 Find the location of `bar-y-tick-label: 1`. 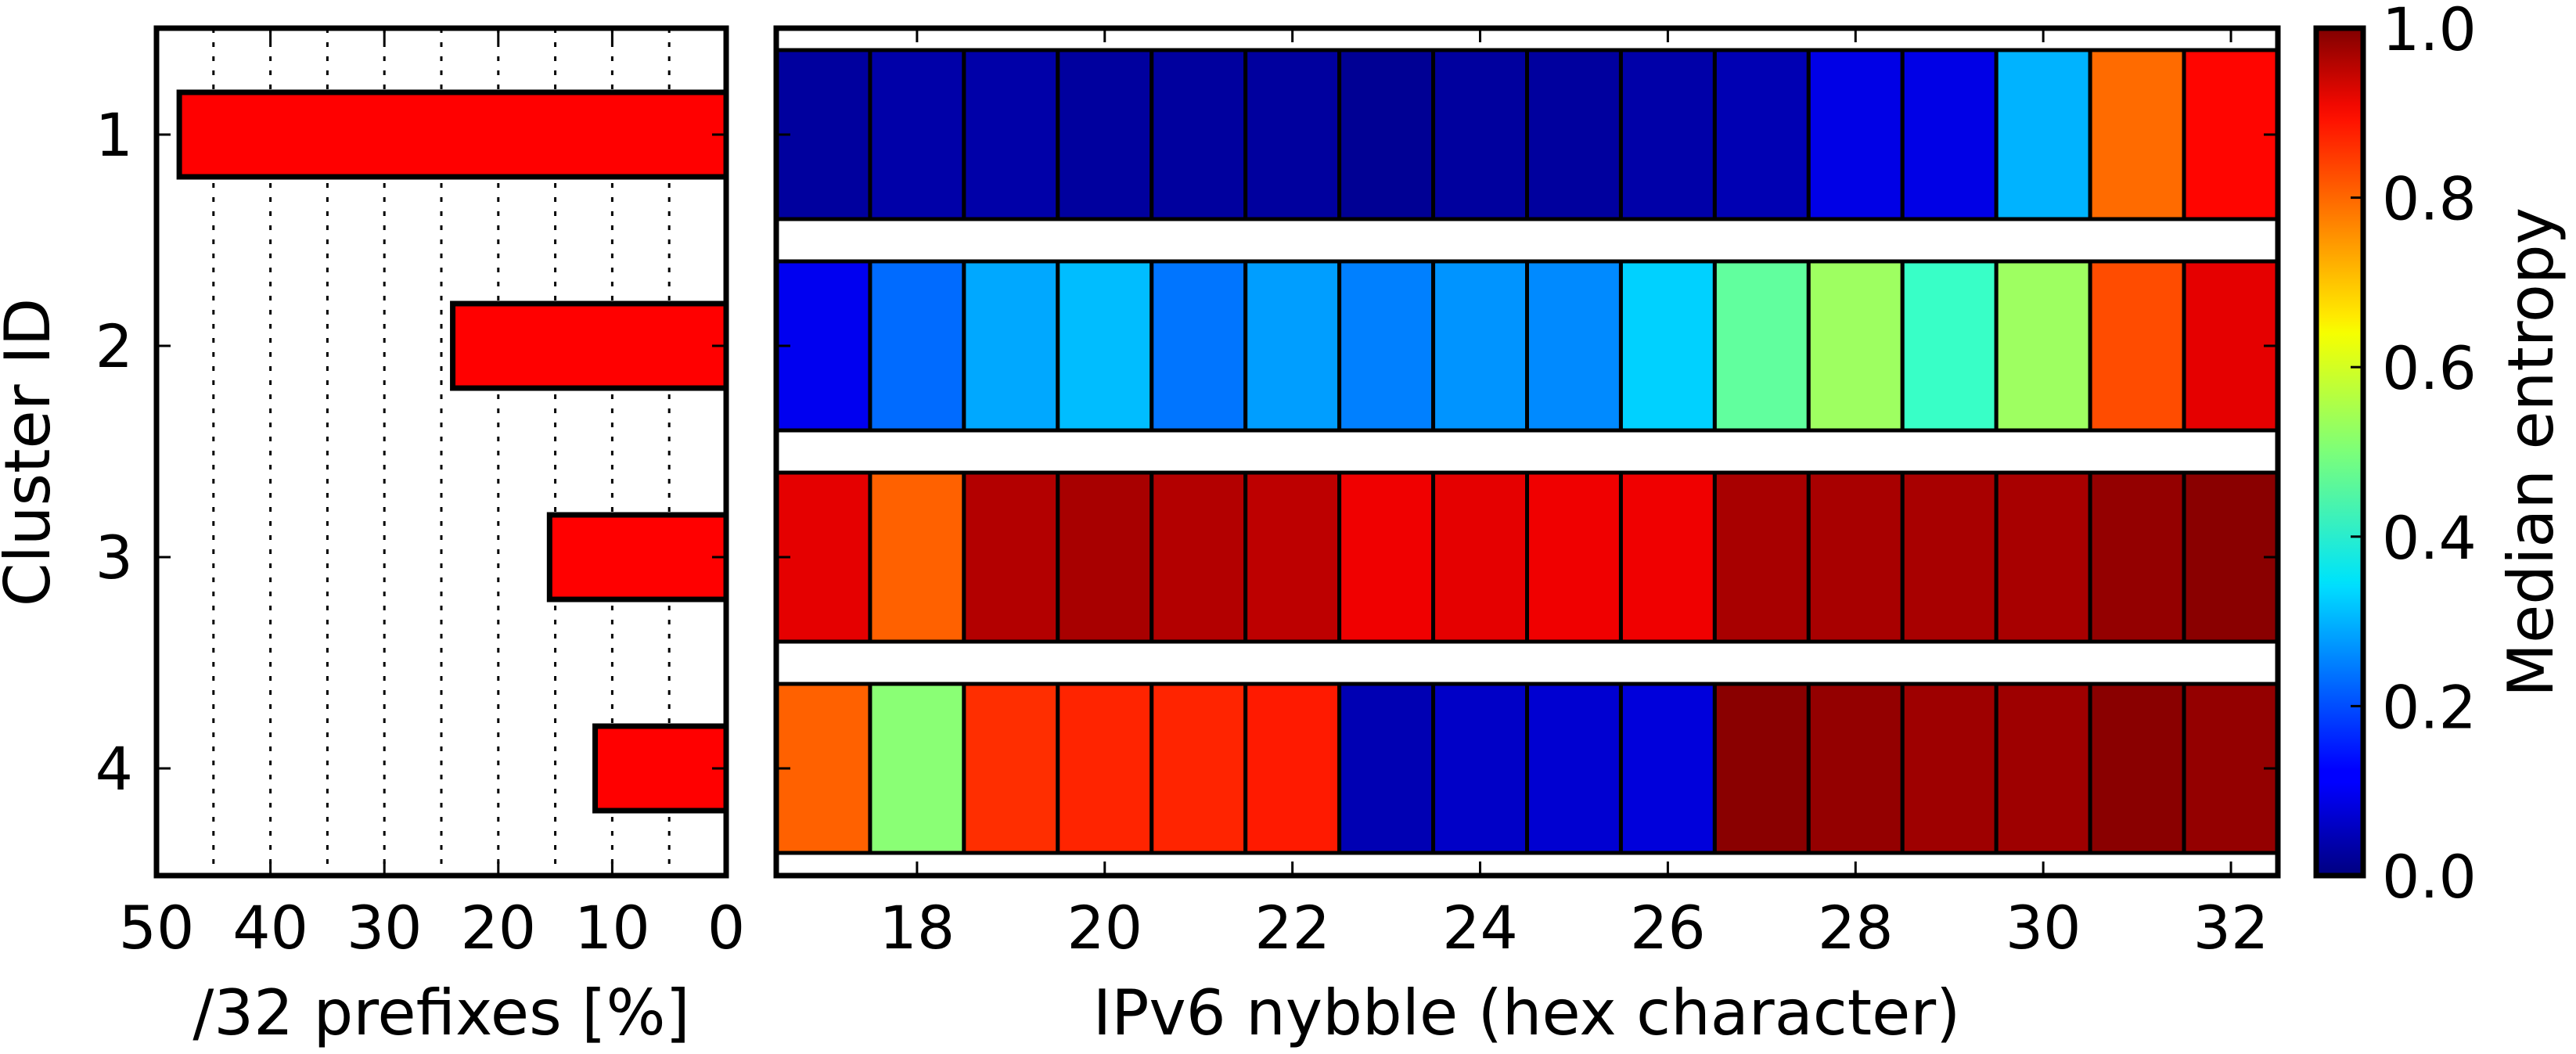

bar-y-tick-label: 1 is located at coordinates (114, 135).